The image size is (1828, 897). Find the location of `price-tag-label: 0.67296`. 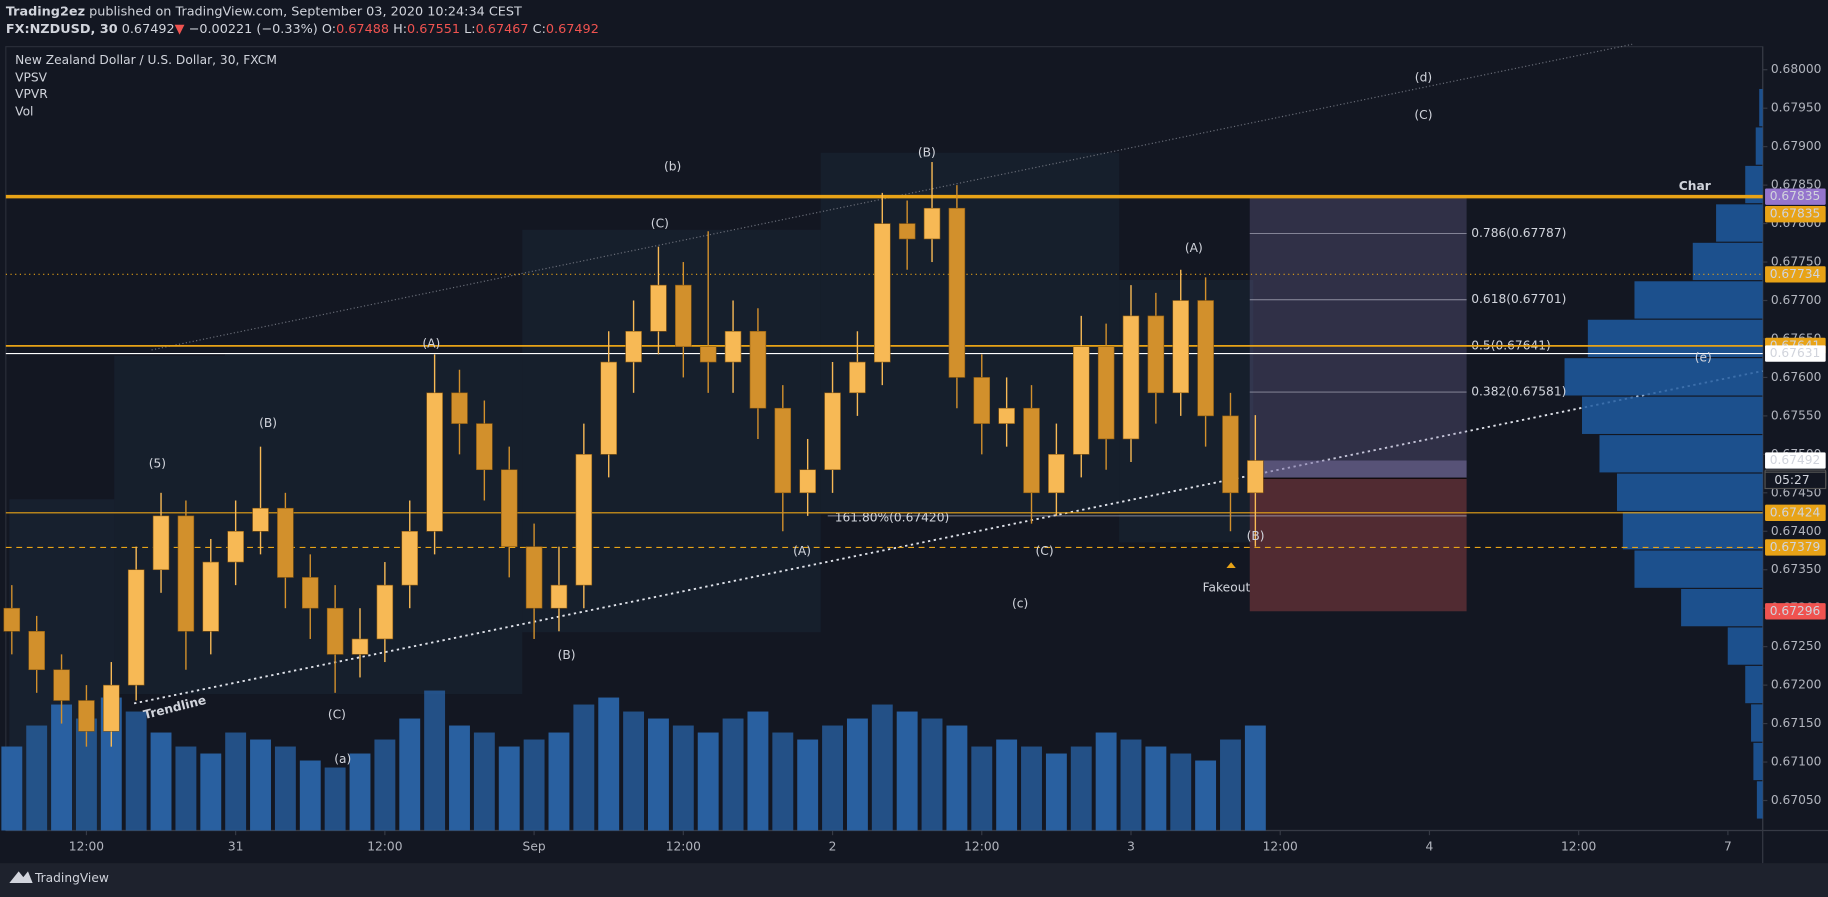

price-tag-label: 0.67296 is located at coordinates (1795, 611).